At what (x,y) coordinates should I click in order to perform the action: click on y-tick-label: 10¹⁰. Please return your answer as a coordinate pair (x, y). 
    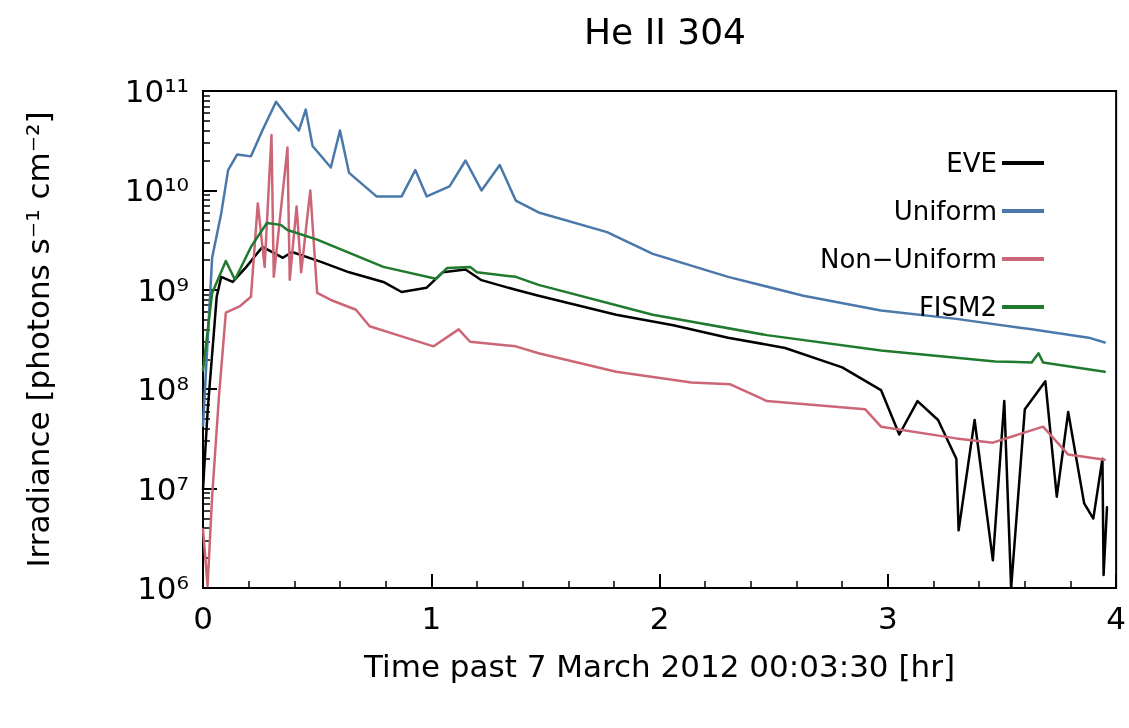
    Looking at the image, I should click on (156, 190).